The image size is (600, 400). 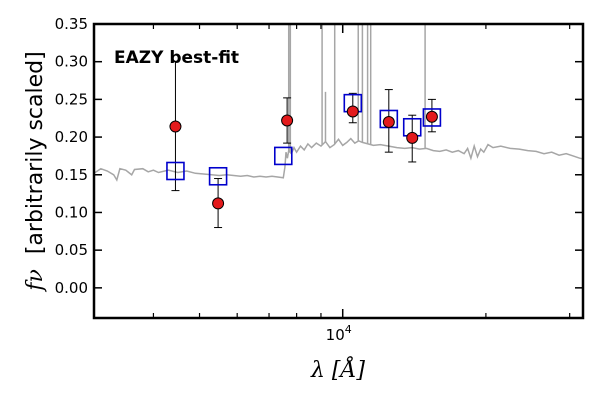 What do you see at coordinates (71, 175) in the screenshot?
I see `y-tick-label: 0.15` at bounding box center [71, 175].